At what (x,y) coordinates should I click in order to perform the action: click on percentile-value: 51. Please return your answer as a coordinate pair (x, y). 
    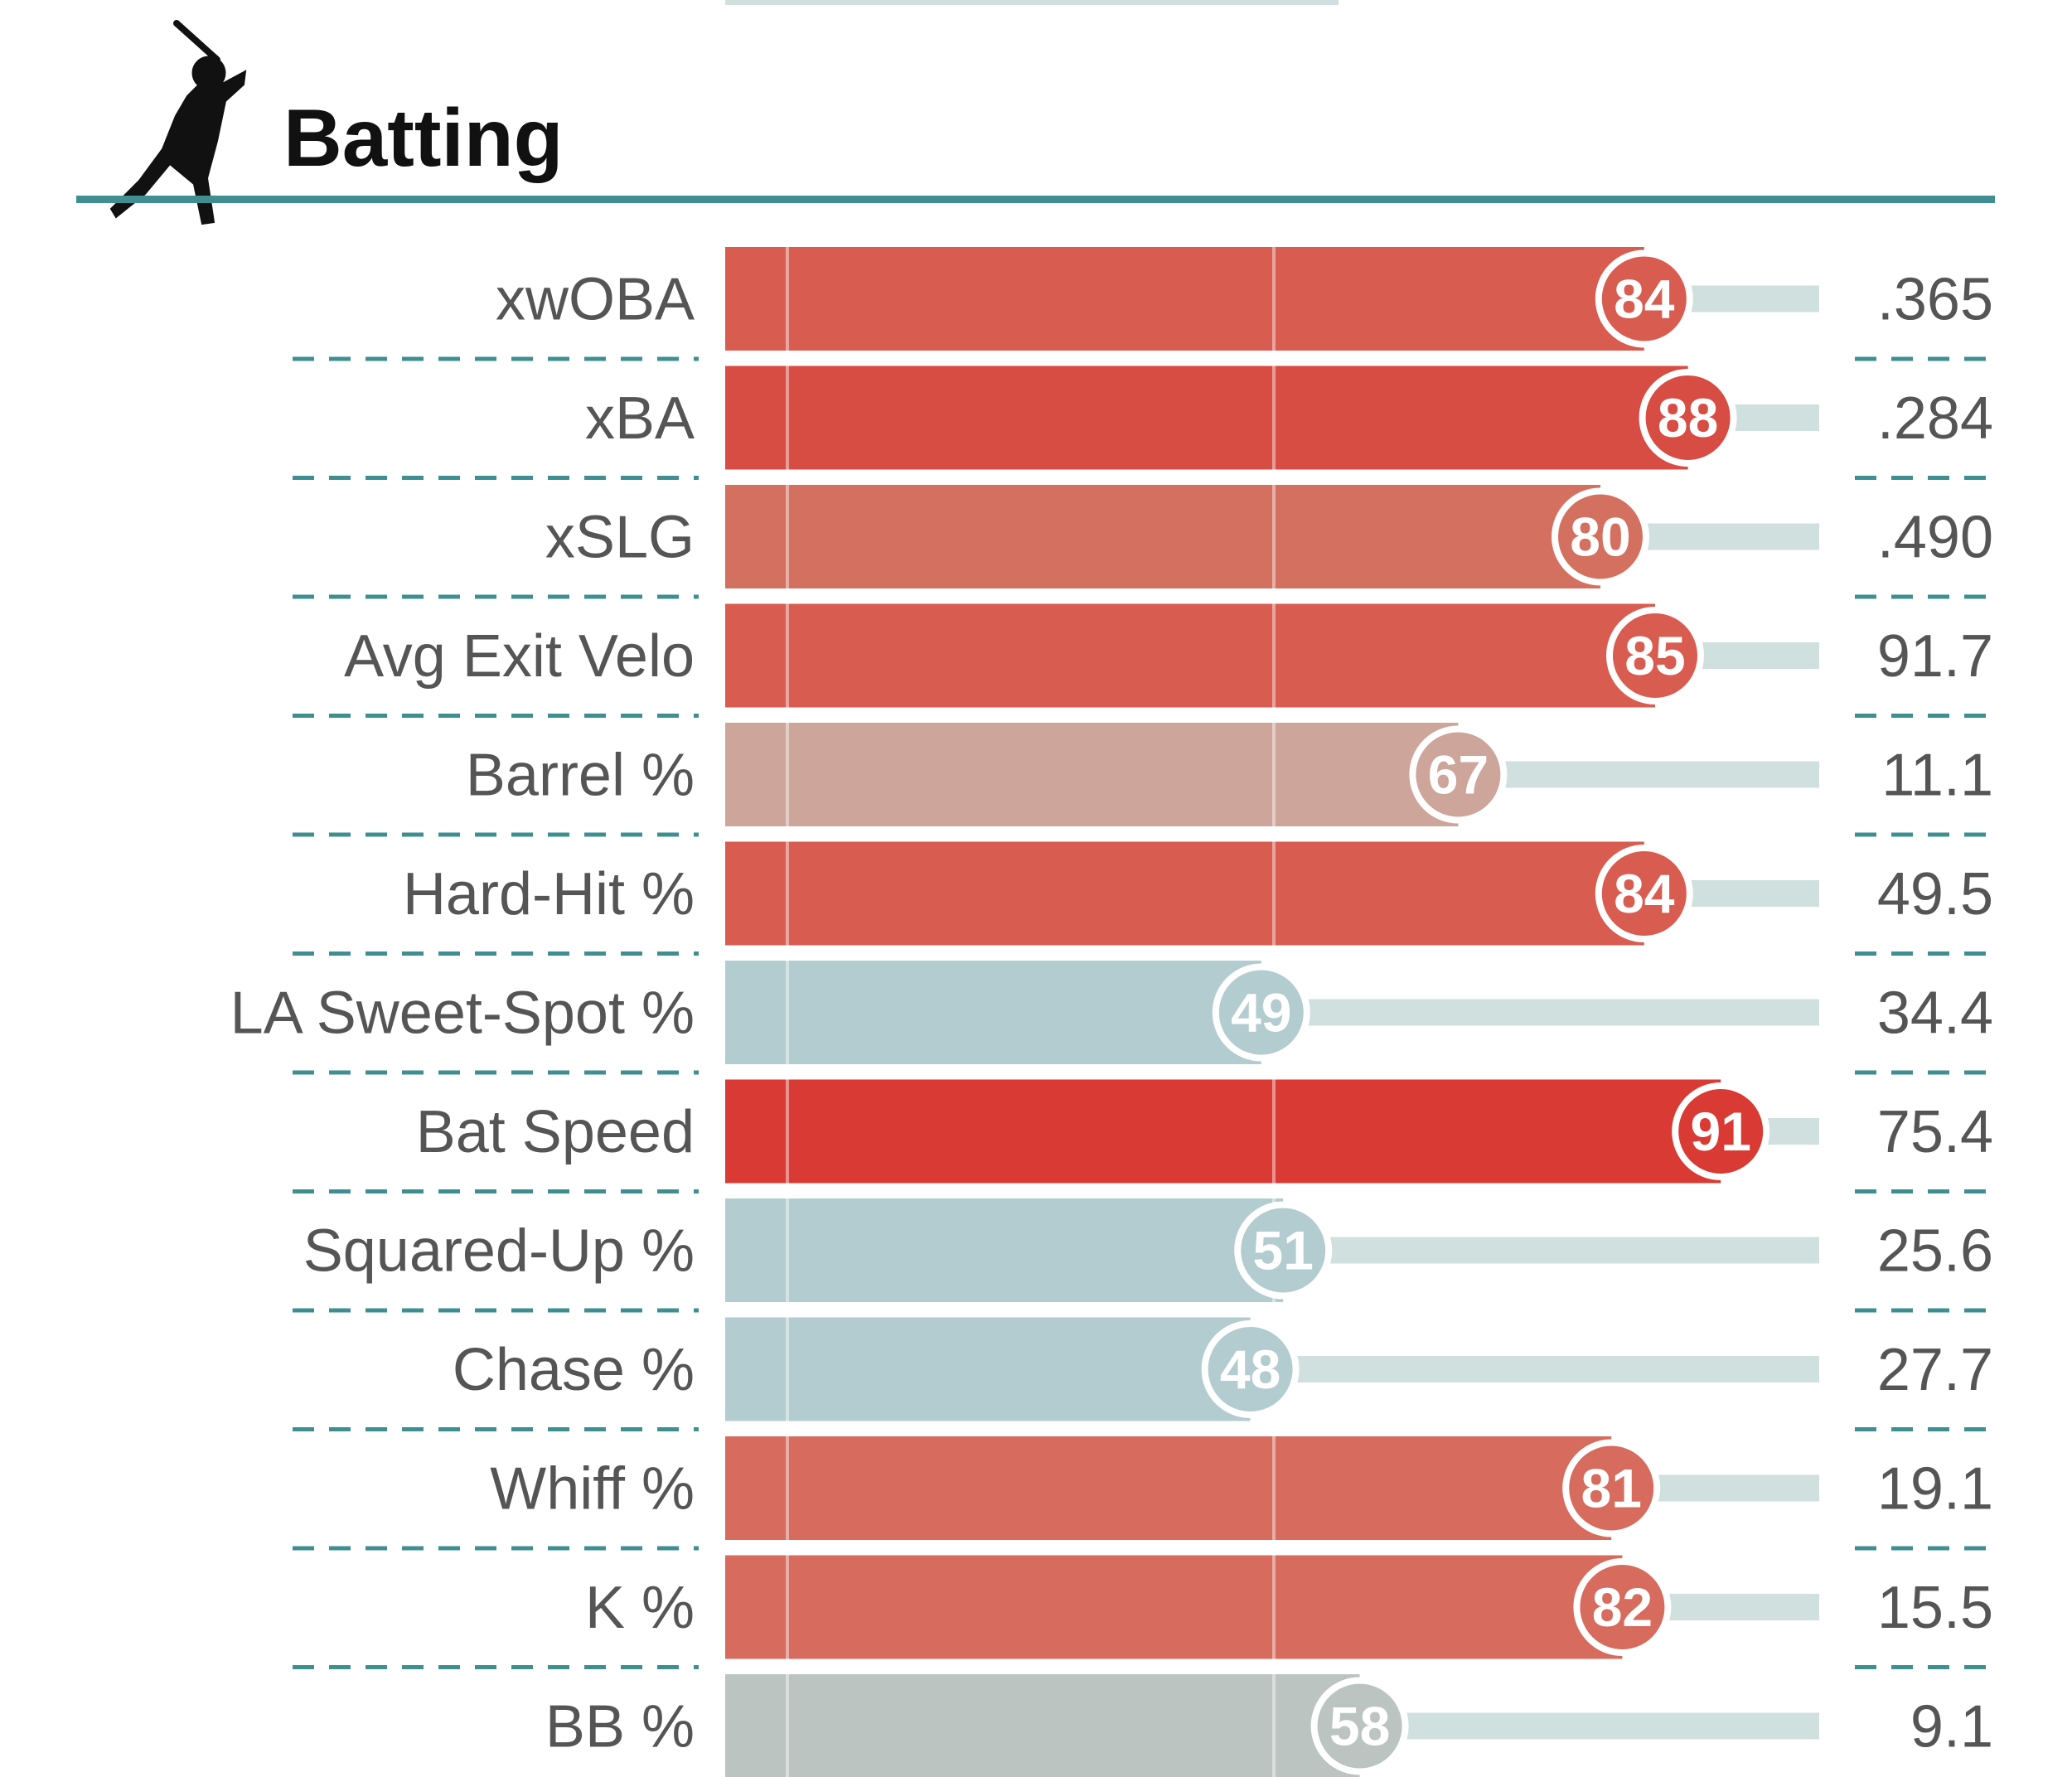
    Looking at the image, I should click on (1282, 1250).